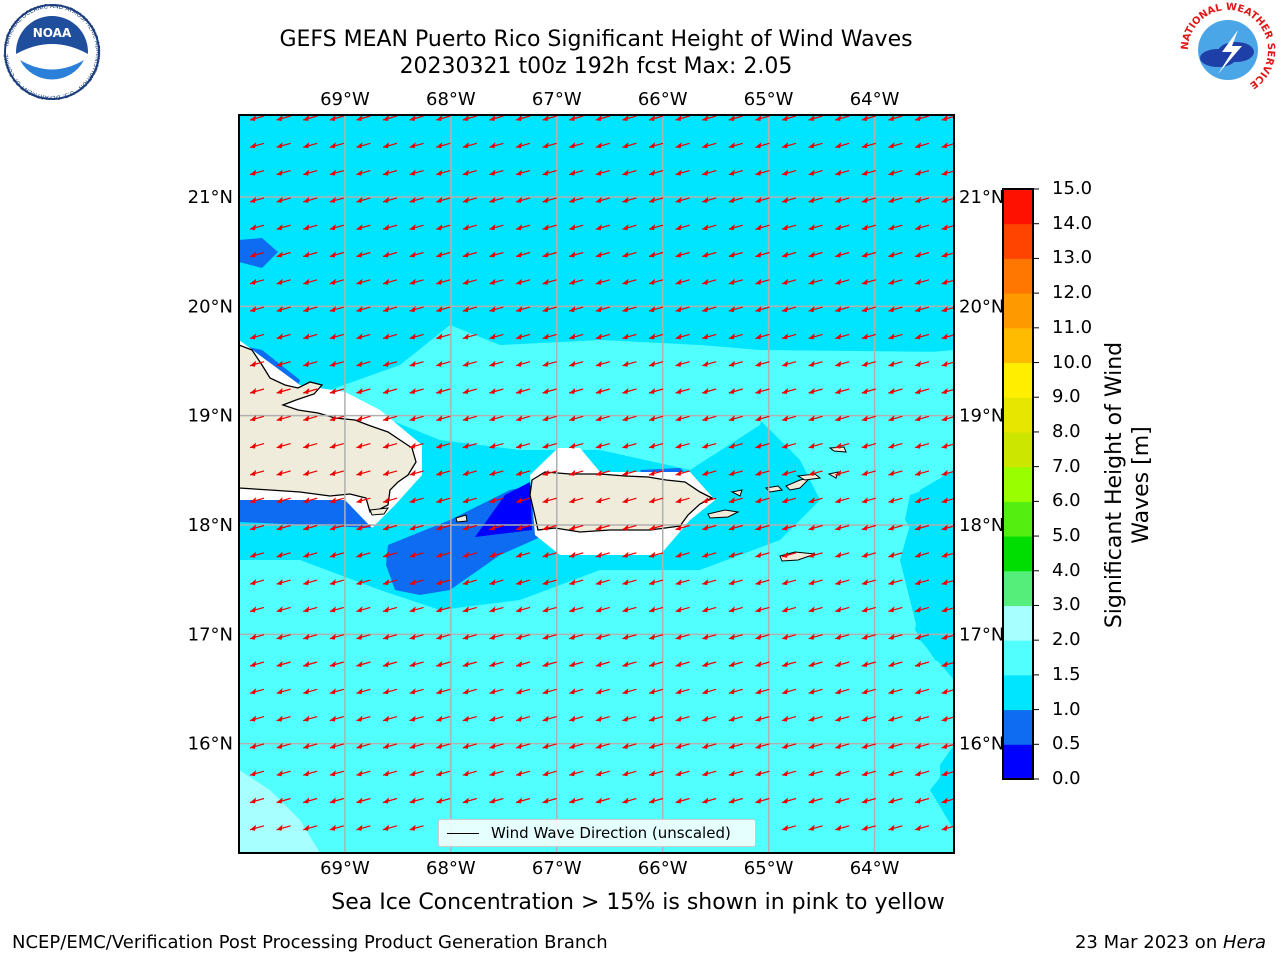 The width and height of the screenshot is (1280, 960). Describe the element at coordinates (663, 868) in the screenshot. I see `lon-label: 66°W` at that location.